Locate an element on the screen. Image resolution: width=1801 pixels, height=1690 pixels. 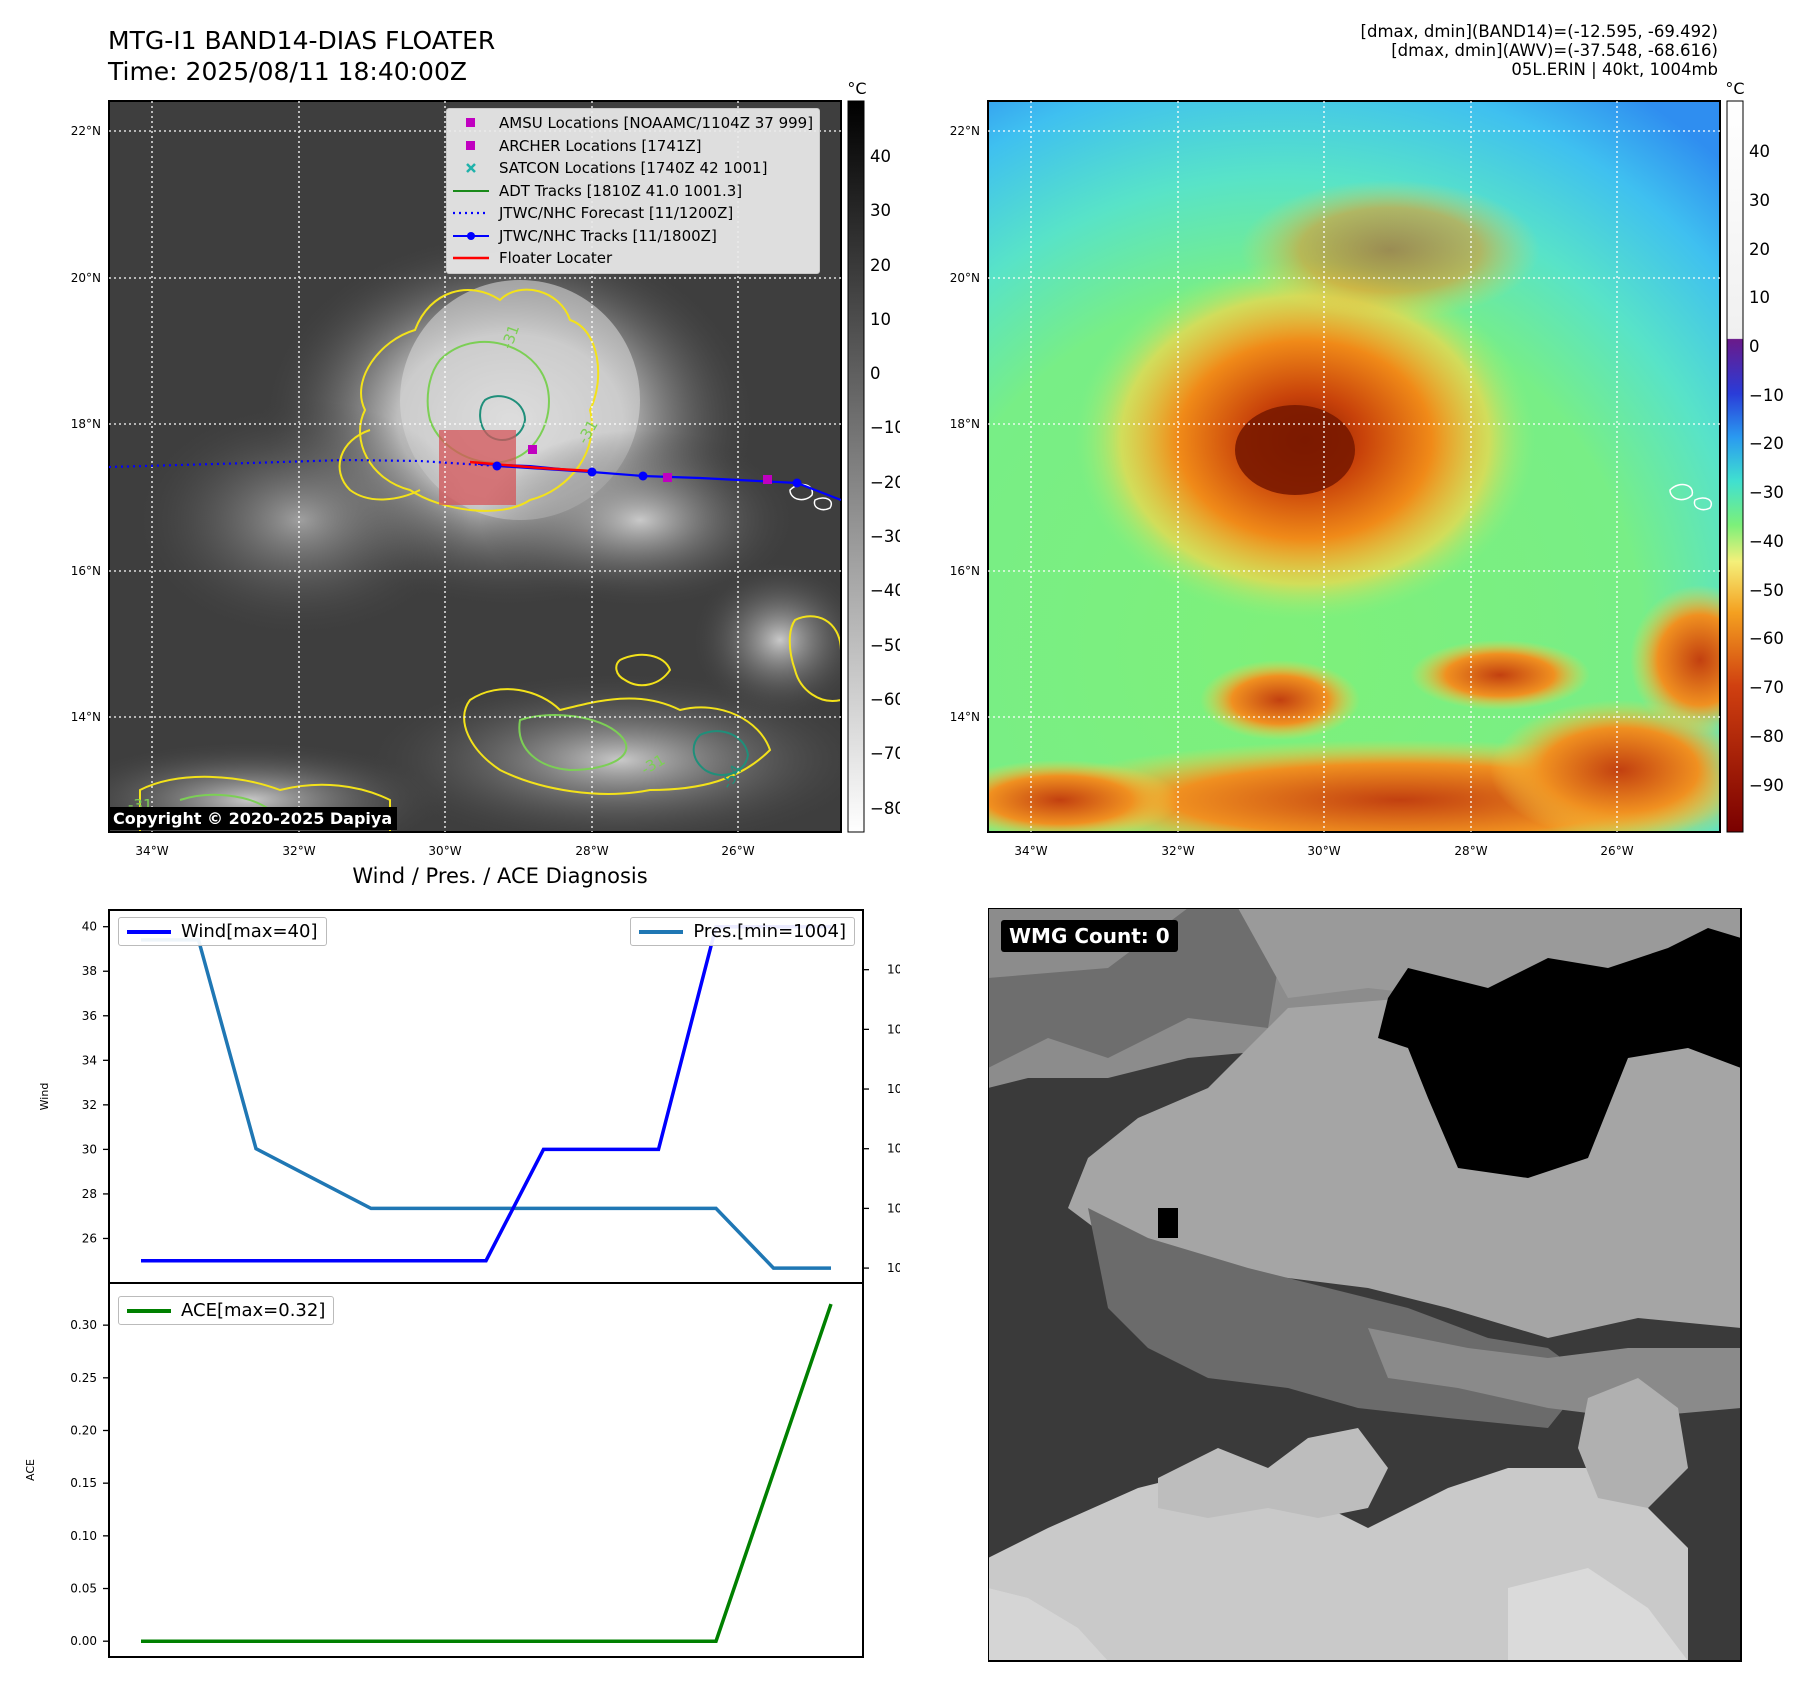
ir-lon-labels: 34°W 32°W 30°W 28°W 26°W is located at coordinates (444, 851).